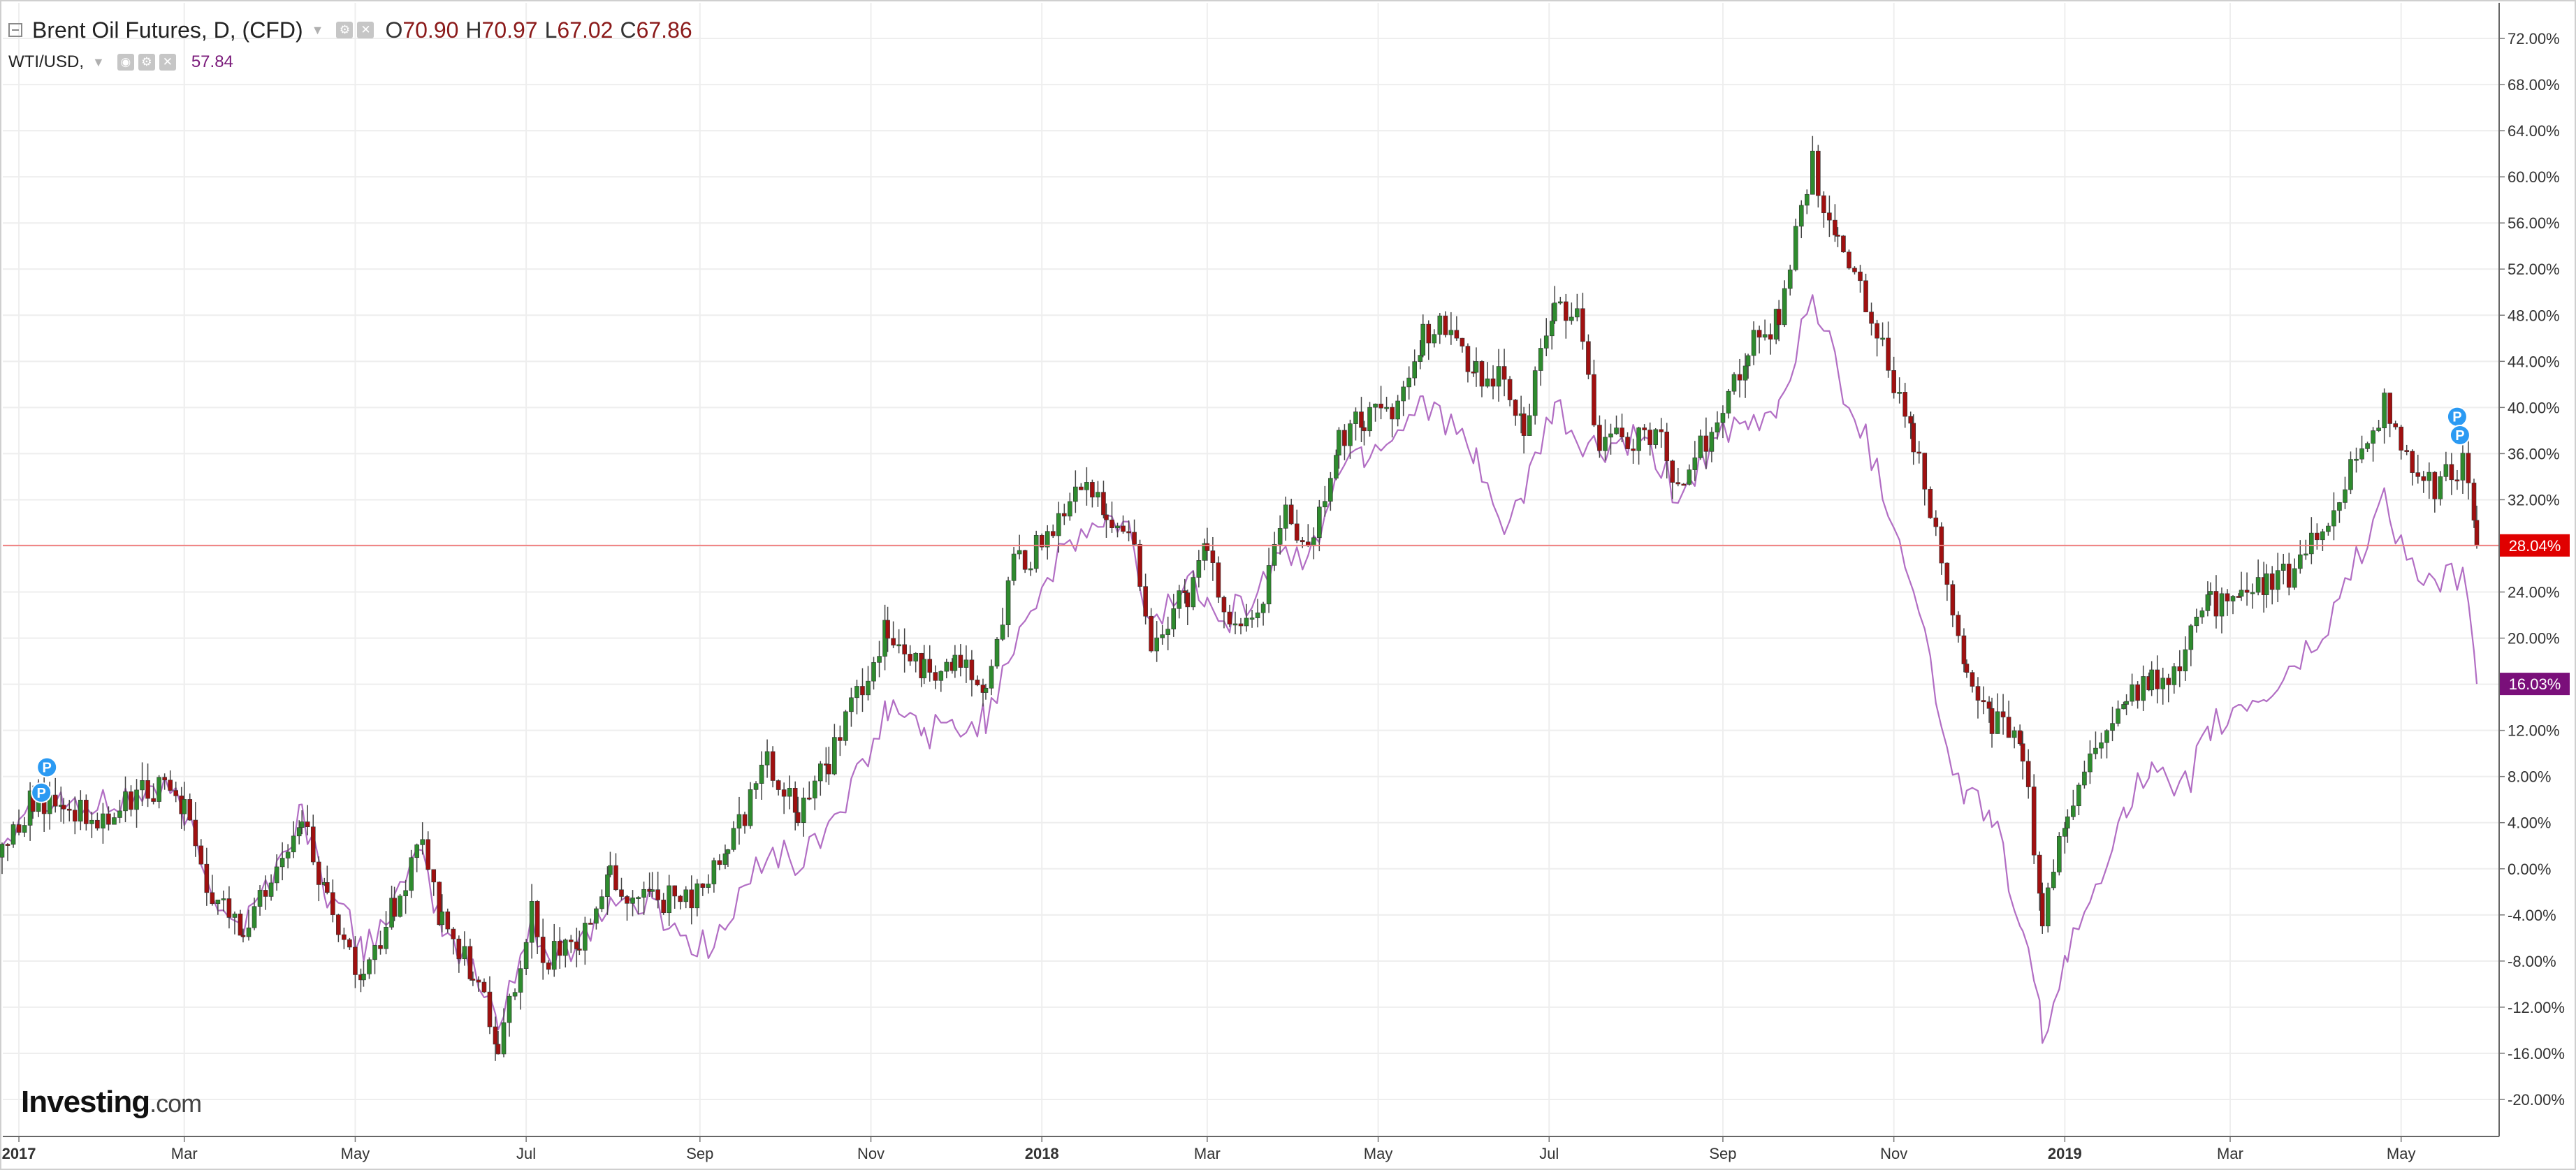 The width and height of the screenshot is (2576, 1170). I want to click on x-tick-label: 2019, so click(2065, 1153).